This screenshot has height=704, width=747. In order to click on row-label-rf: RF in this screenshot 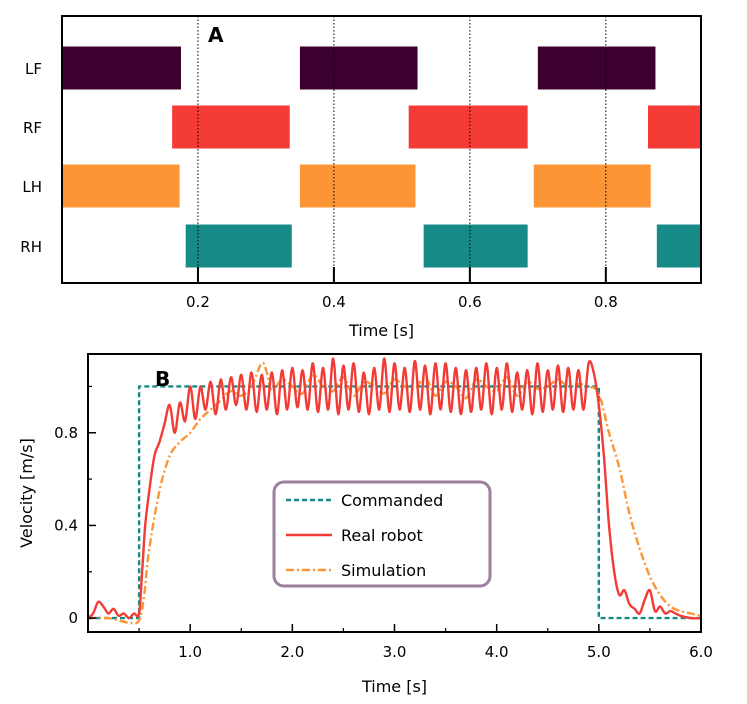, I will do `click(32, 128)`.